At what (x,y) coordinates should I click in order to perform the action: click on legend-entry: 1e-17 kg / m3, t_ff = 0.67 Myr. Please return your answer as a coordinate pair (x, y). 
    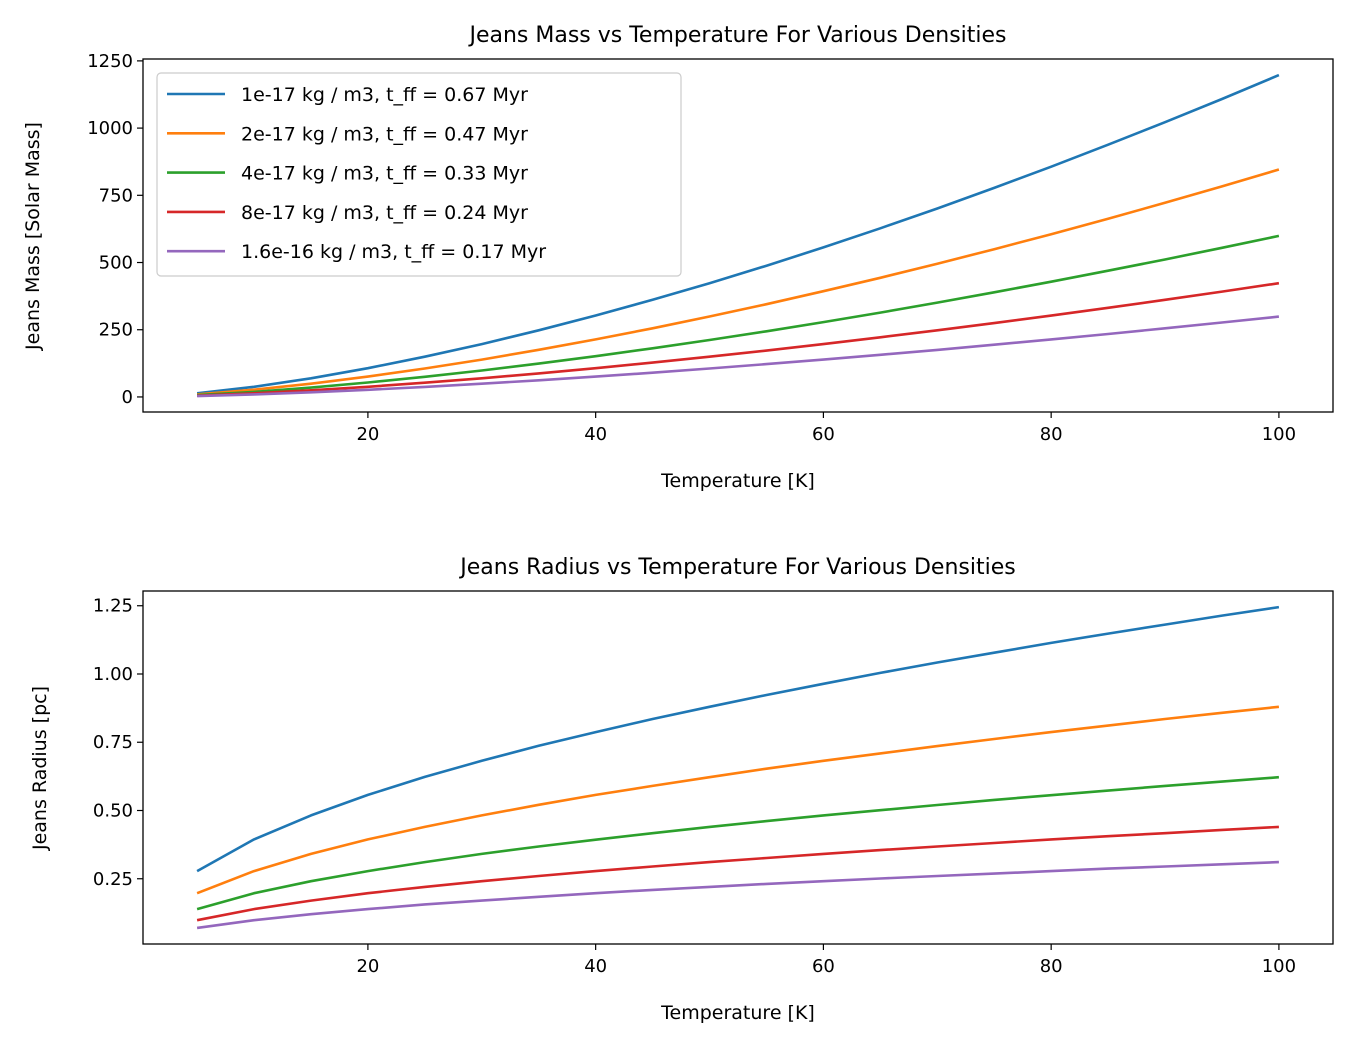
    Looking at the image, I should click on (384, 95).